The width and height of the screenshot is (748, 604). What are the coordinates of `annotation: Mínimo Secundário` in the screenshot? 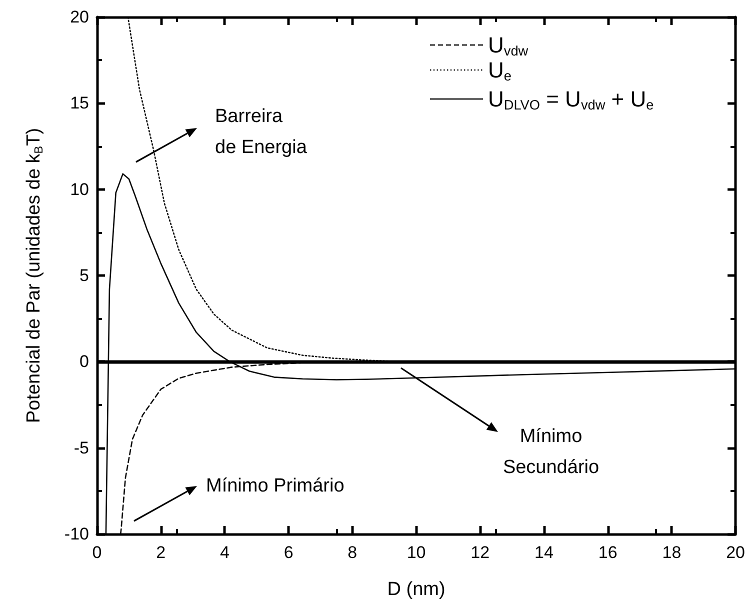 It's located at (551, 452).